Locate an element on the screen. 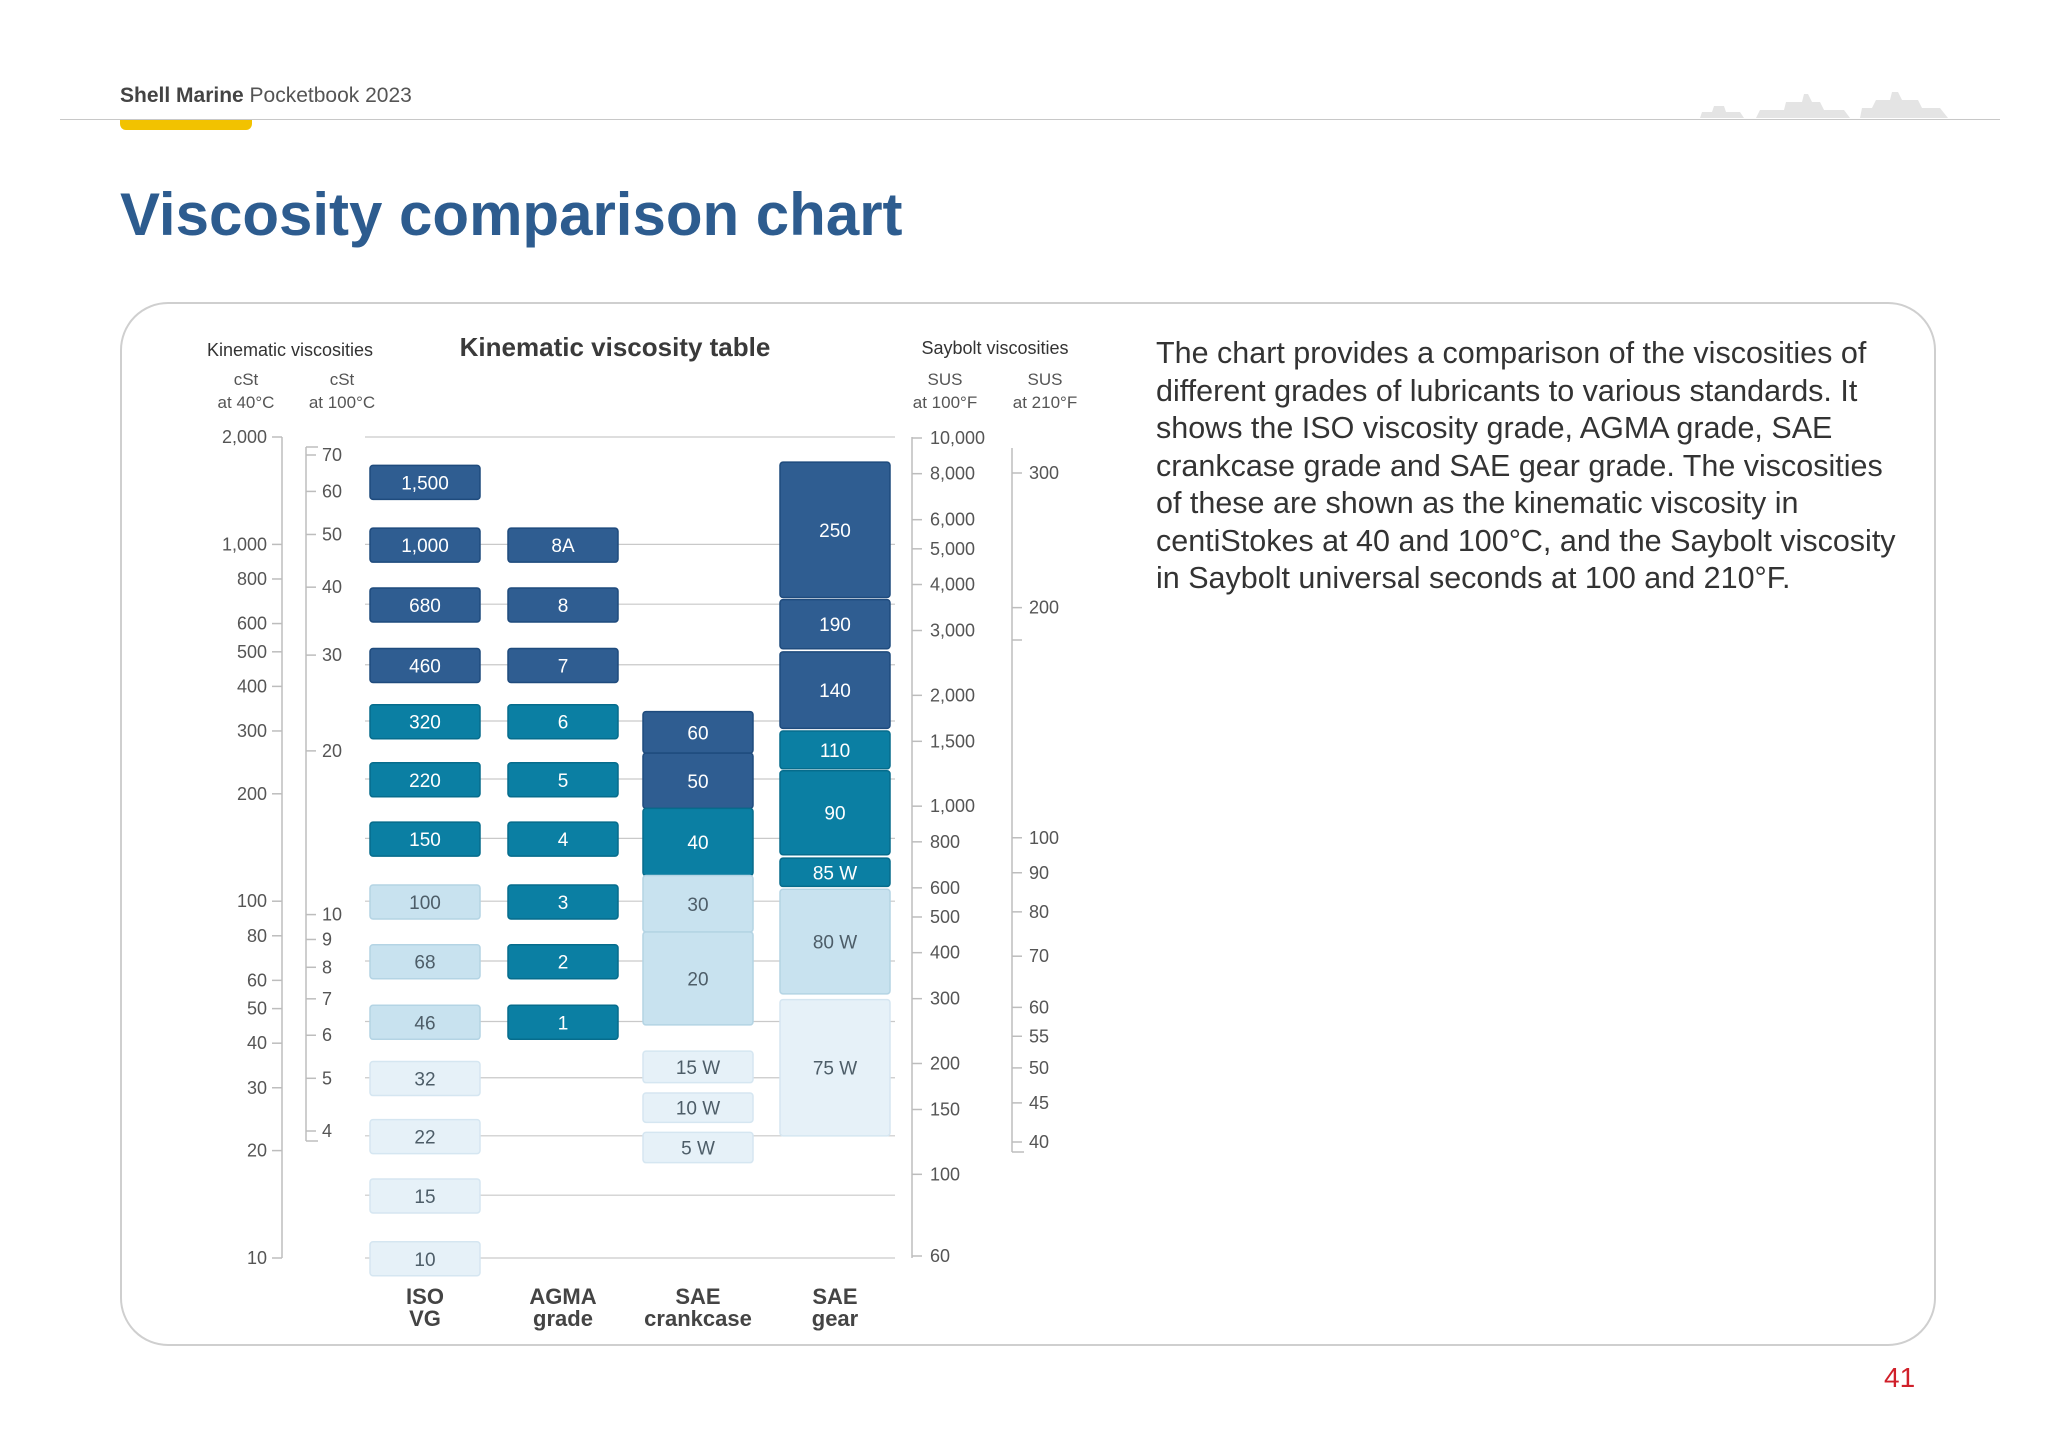 The height and width of the screenshot is (1443, 2048). grade-cell-label: 1 is located at coordinates (563, 1023).